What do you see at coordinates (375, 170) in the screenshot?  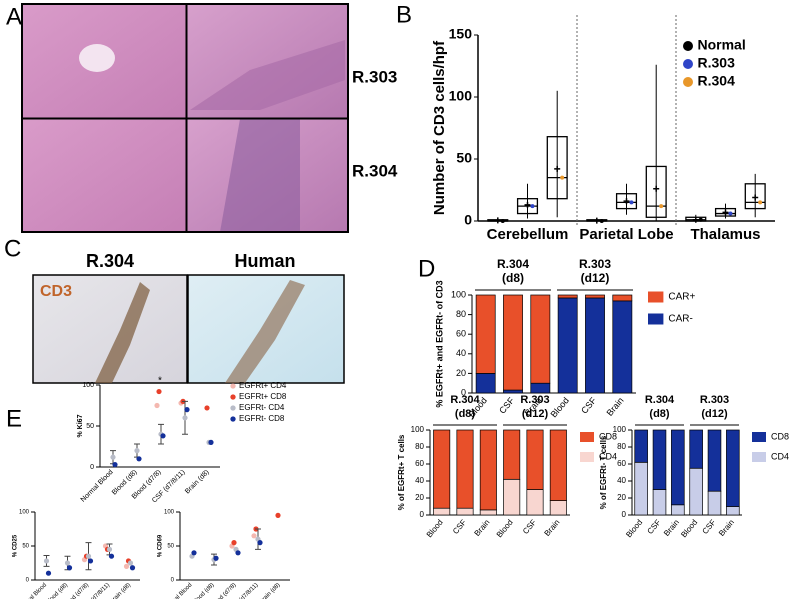 I see `row-label: R.304` at bounding box center [375, 170].